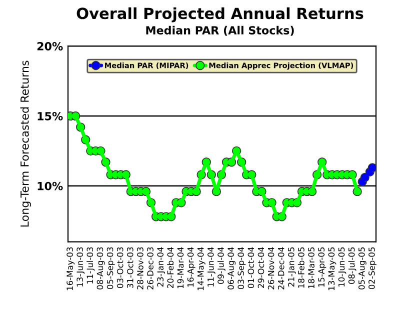  Describe the element at coordinates (180, 267) in the screenshot. I see `x-tick-label: 19-Mar-04` at that location.